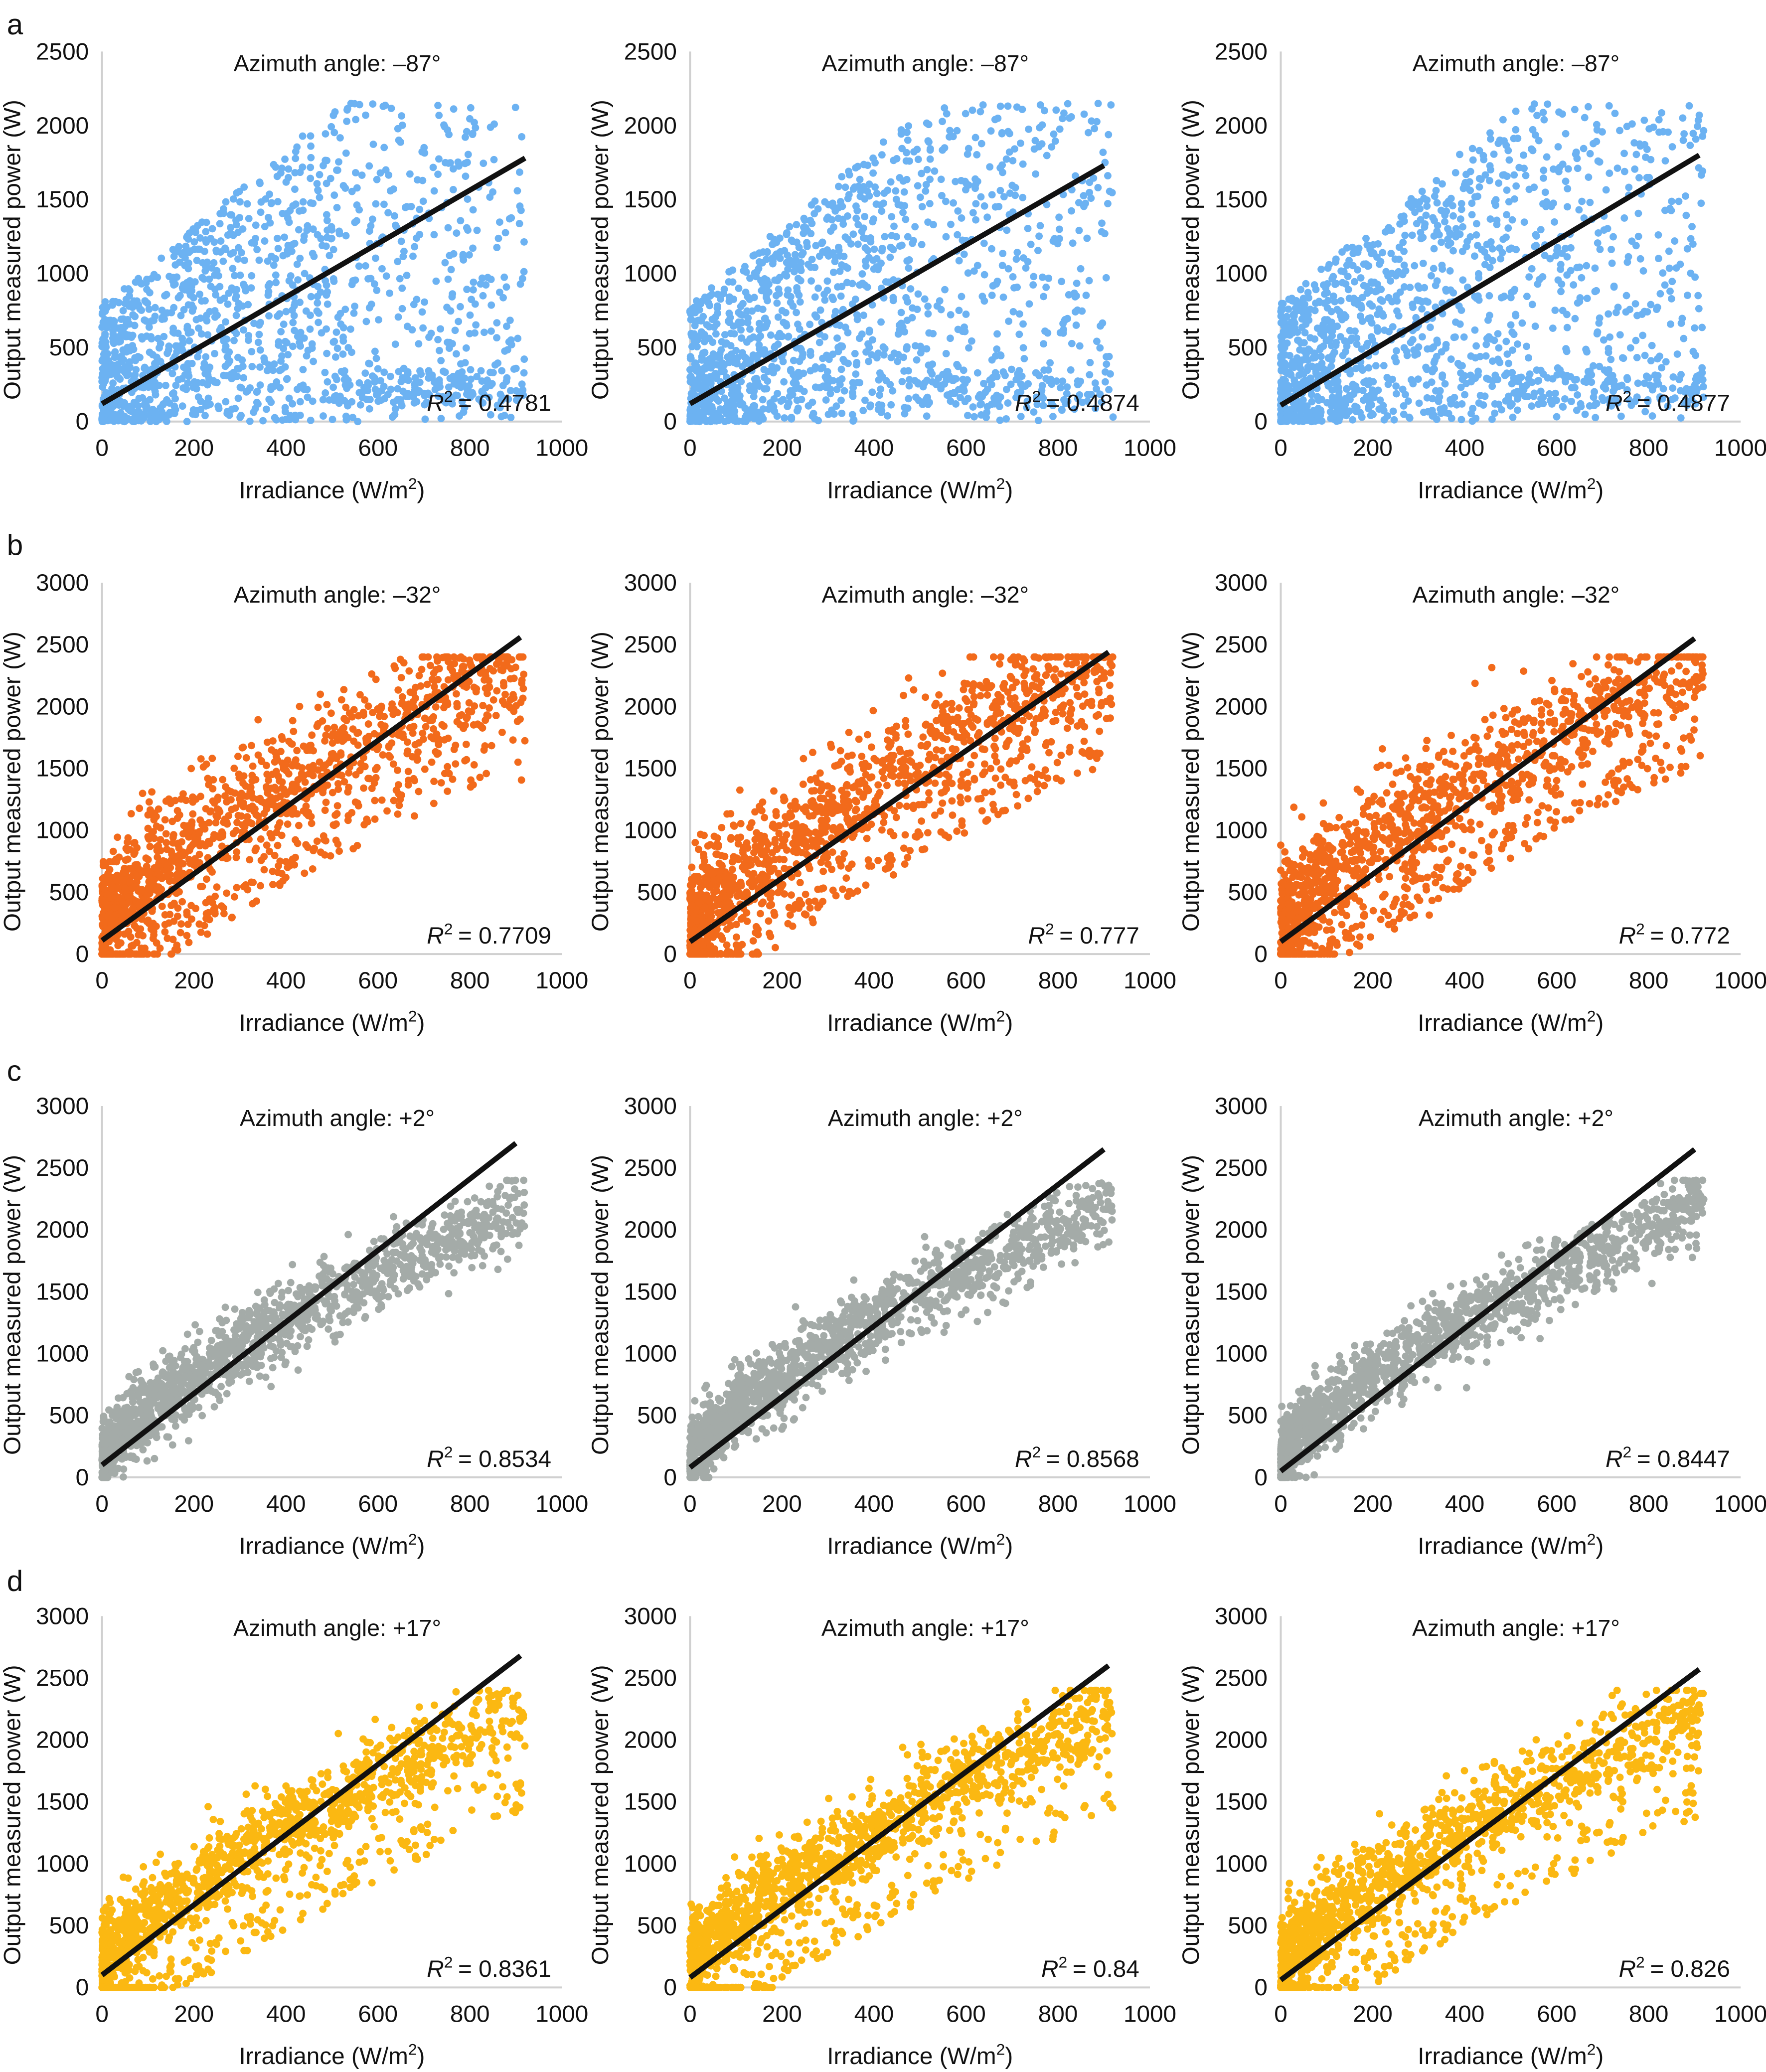  Describe the element at coordinates (1667, 402) in the screenshot. I see `r-squared-label: R2 = 0.4877` at that location.